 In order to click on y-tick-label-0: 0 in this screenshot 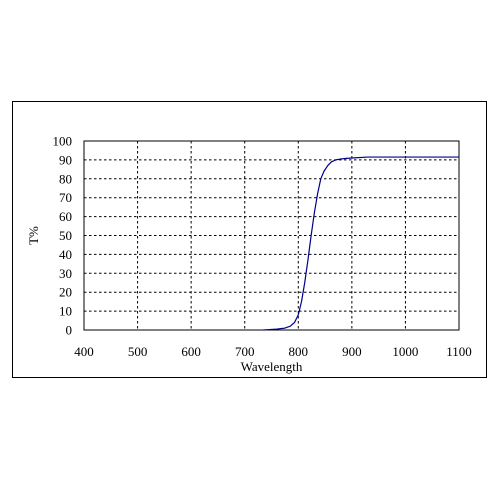, I will do `click(69, 330)`.